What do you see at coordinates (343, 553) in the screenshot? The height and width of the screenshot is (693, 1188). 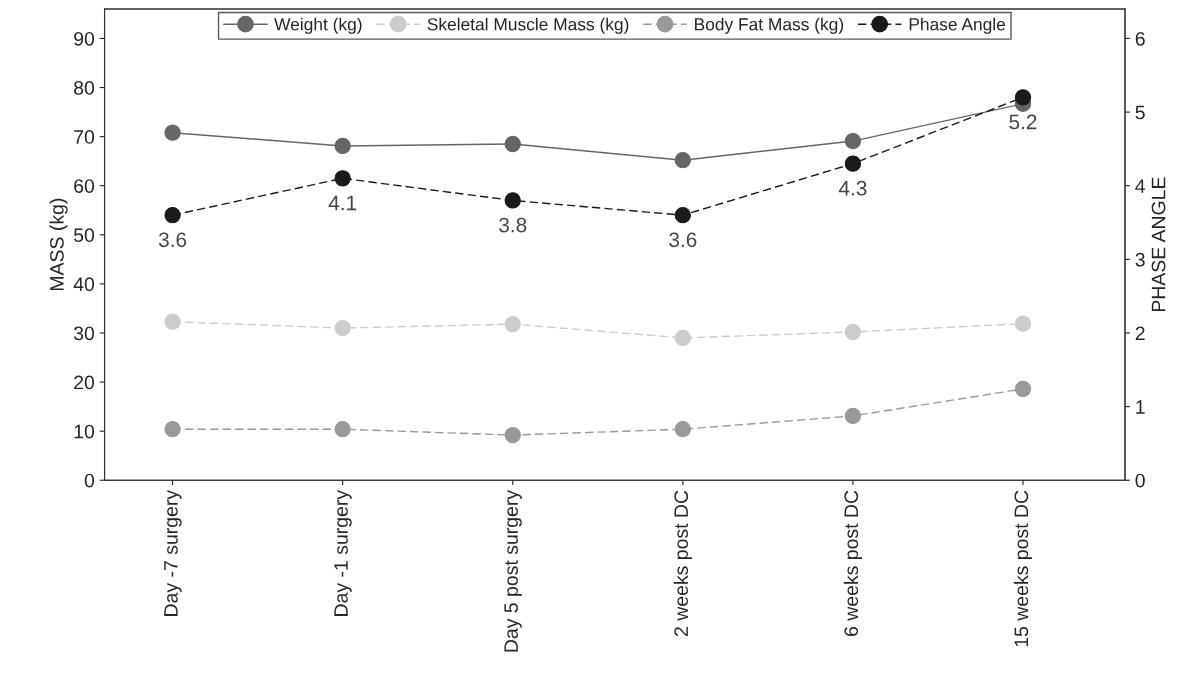 I see `x-tick-label: Day -1 surgery` at bounding box center [343, 553].